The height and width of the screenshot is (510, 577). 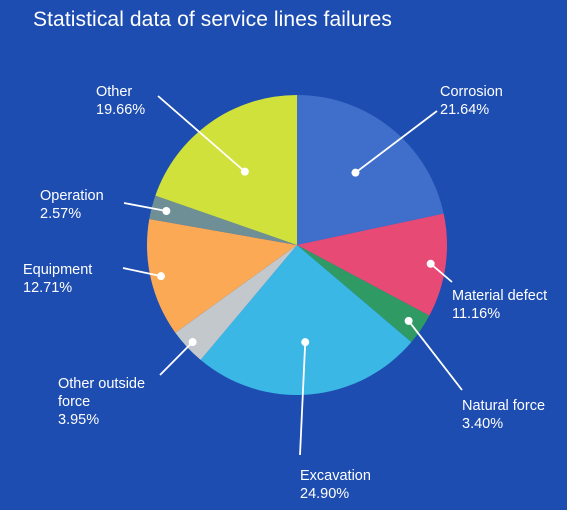 I want to click on slice-percent-label: 2.57%, so click(x=60, y=214).